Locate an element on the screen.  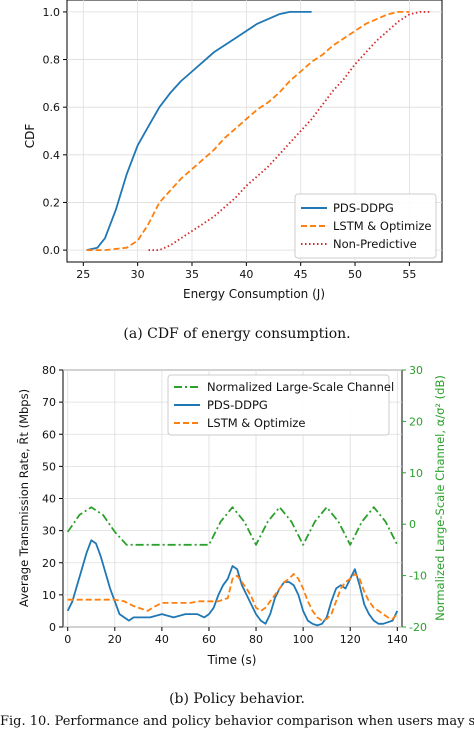
caption-a: (a) CDF of energy consumption. is located at coordinates (237, 334).